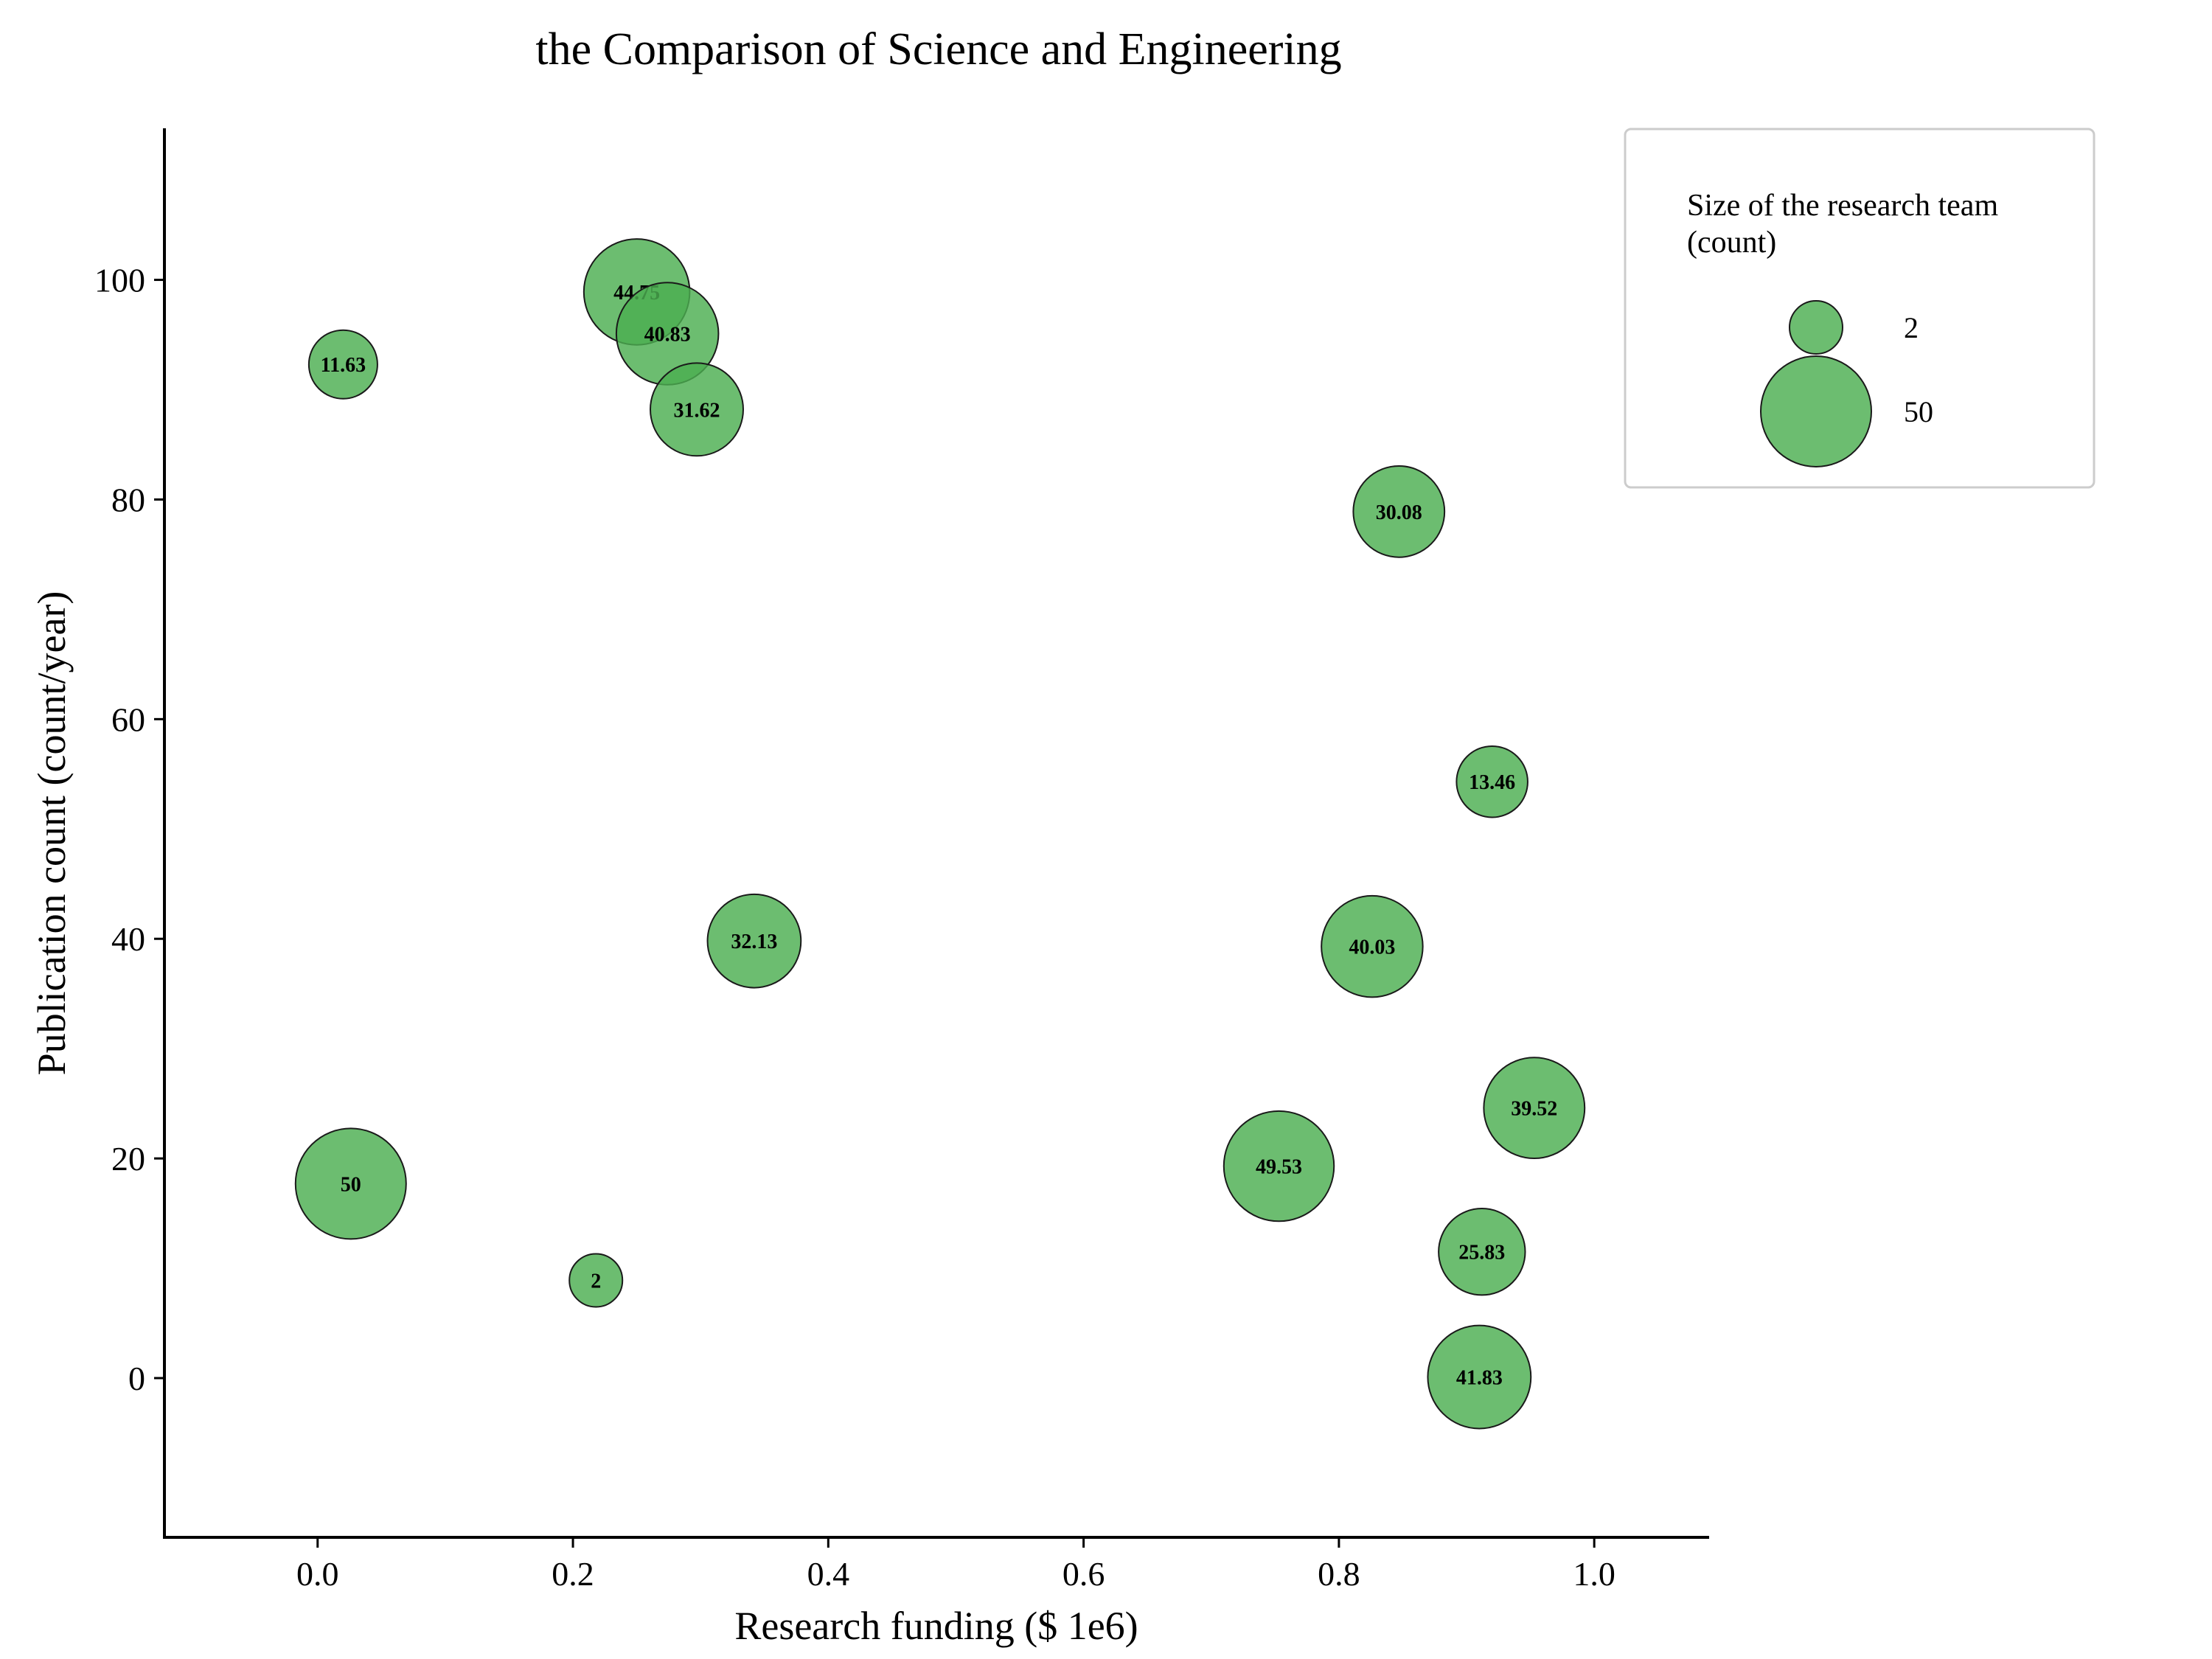 This screenshot has width=2212, height=1659. I want to click on bubble-label: 50, so click(351, 1184).